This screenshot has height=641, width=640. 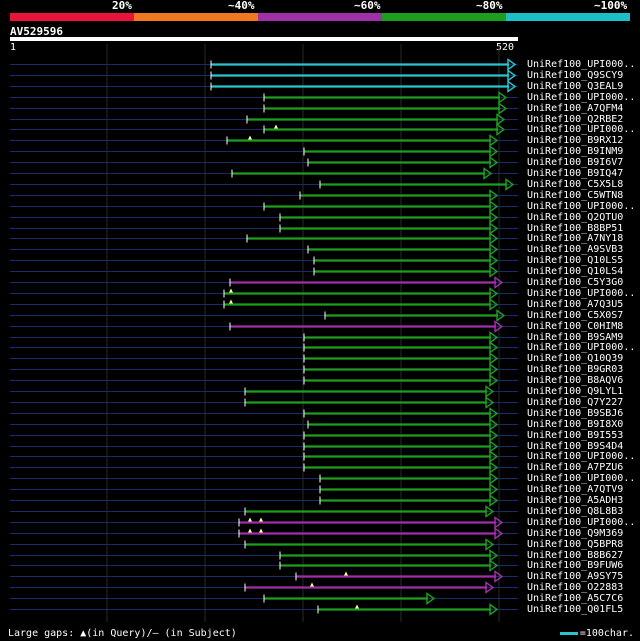 What do you see at coordinates (575, 489) in the screenshot?
I see `hit-label: UniRef100_A7QTV9` at bounding box center [575, 489].